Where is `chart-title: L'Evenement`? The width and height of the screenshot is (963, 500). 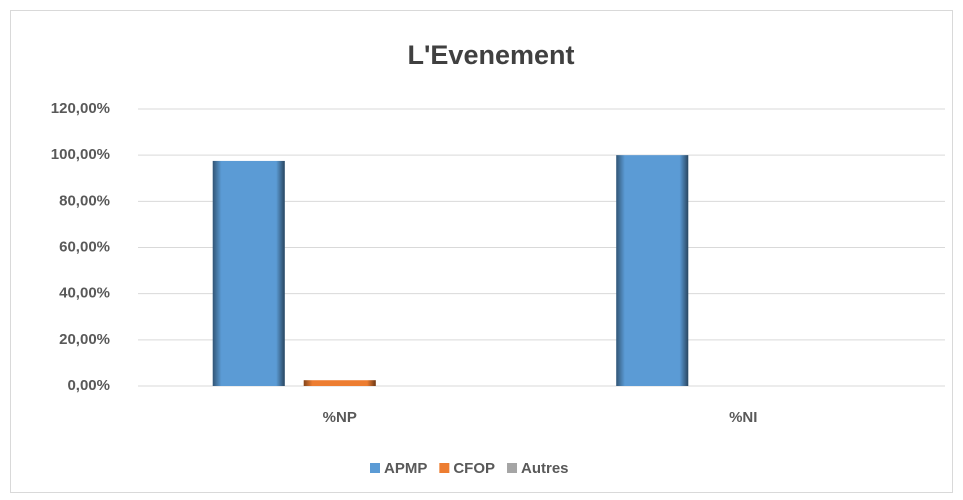 chart-title: L'Evenement is located at coordinates (491, 55).